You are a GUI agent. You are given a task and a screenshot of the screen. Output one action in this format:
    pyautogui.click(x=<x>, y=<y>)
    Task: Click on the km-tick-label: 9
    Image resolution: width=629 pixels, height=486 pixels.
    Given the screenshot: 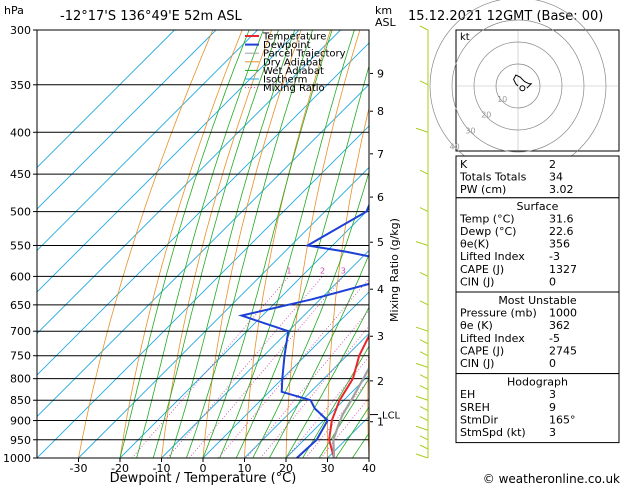 What is the action you would take?
    pyautogui.click(x=380, y=73)
    